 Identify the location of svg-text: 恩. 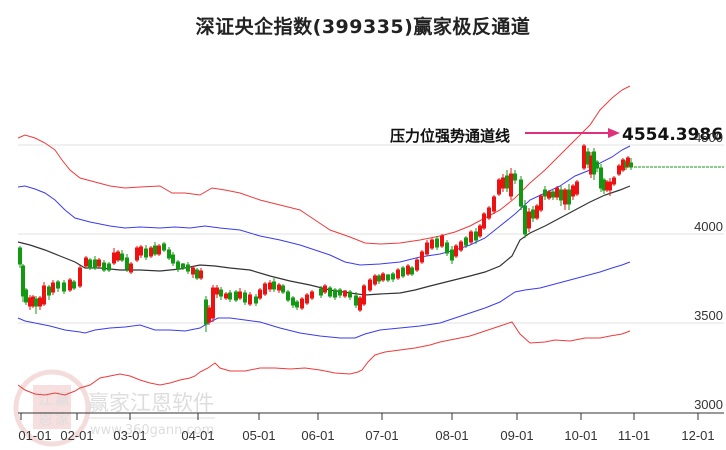
(45, 419).